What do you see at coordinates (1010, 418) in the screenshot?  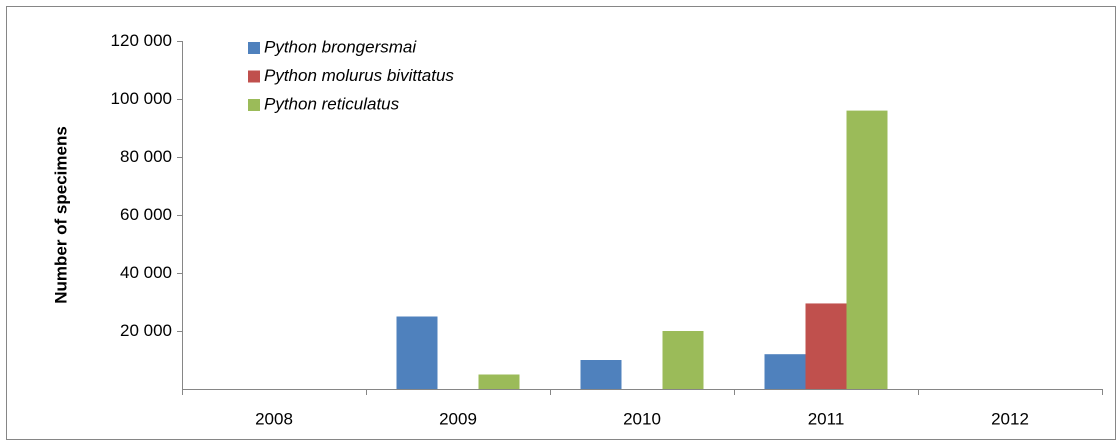 I see `x-tick-label: 2012` at bounding box center [1010, 418].